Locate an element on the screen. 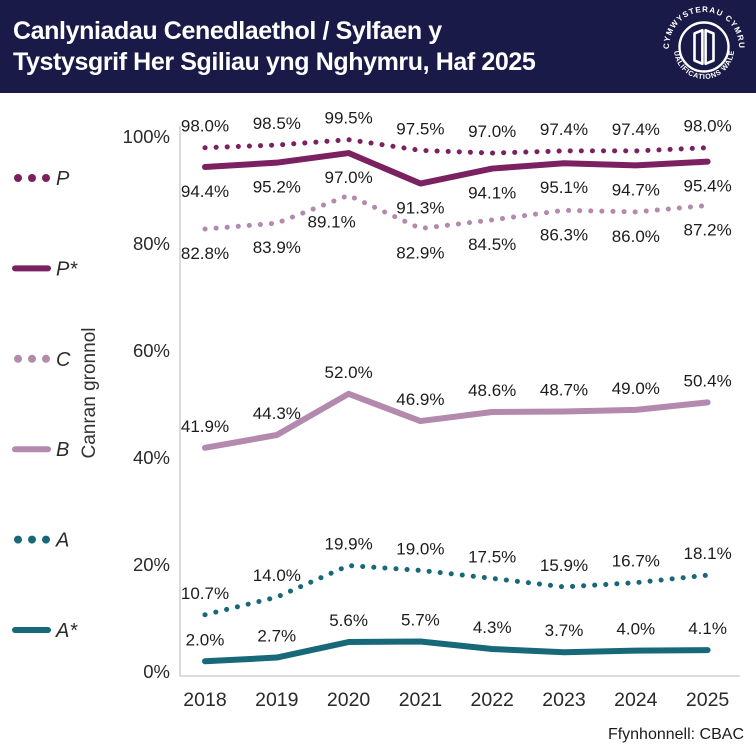  svg-text: CYMWYSTERAU CYMRU is located at coordinates (704, 26).